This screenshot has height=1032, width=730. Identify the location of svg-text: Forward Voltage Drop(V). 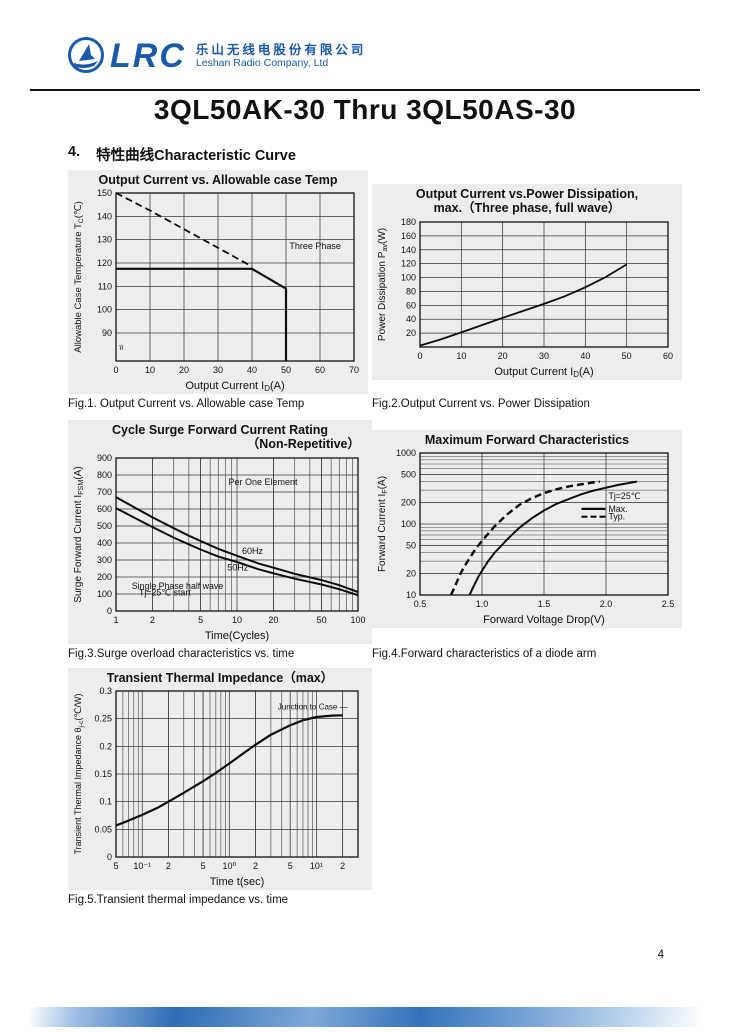
(544, 620).